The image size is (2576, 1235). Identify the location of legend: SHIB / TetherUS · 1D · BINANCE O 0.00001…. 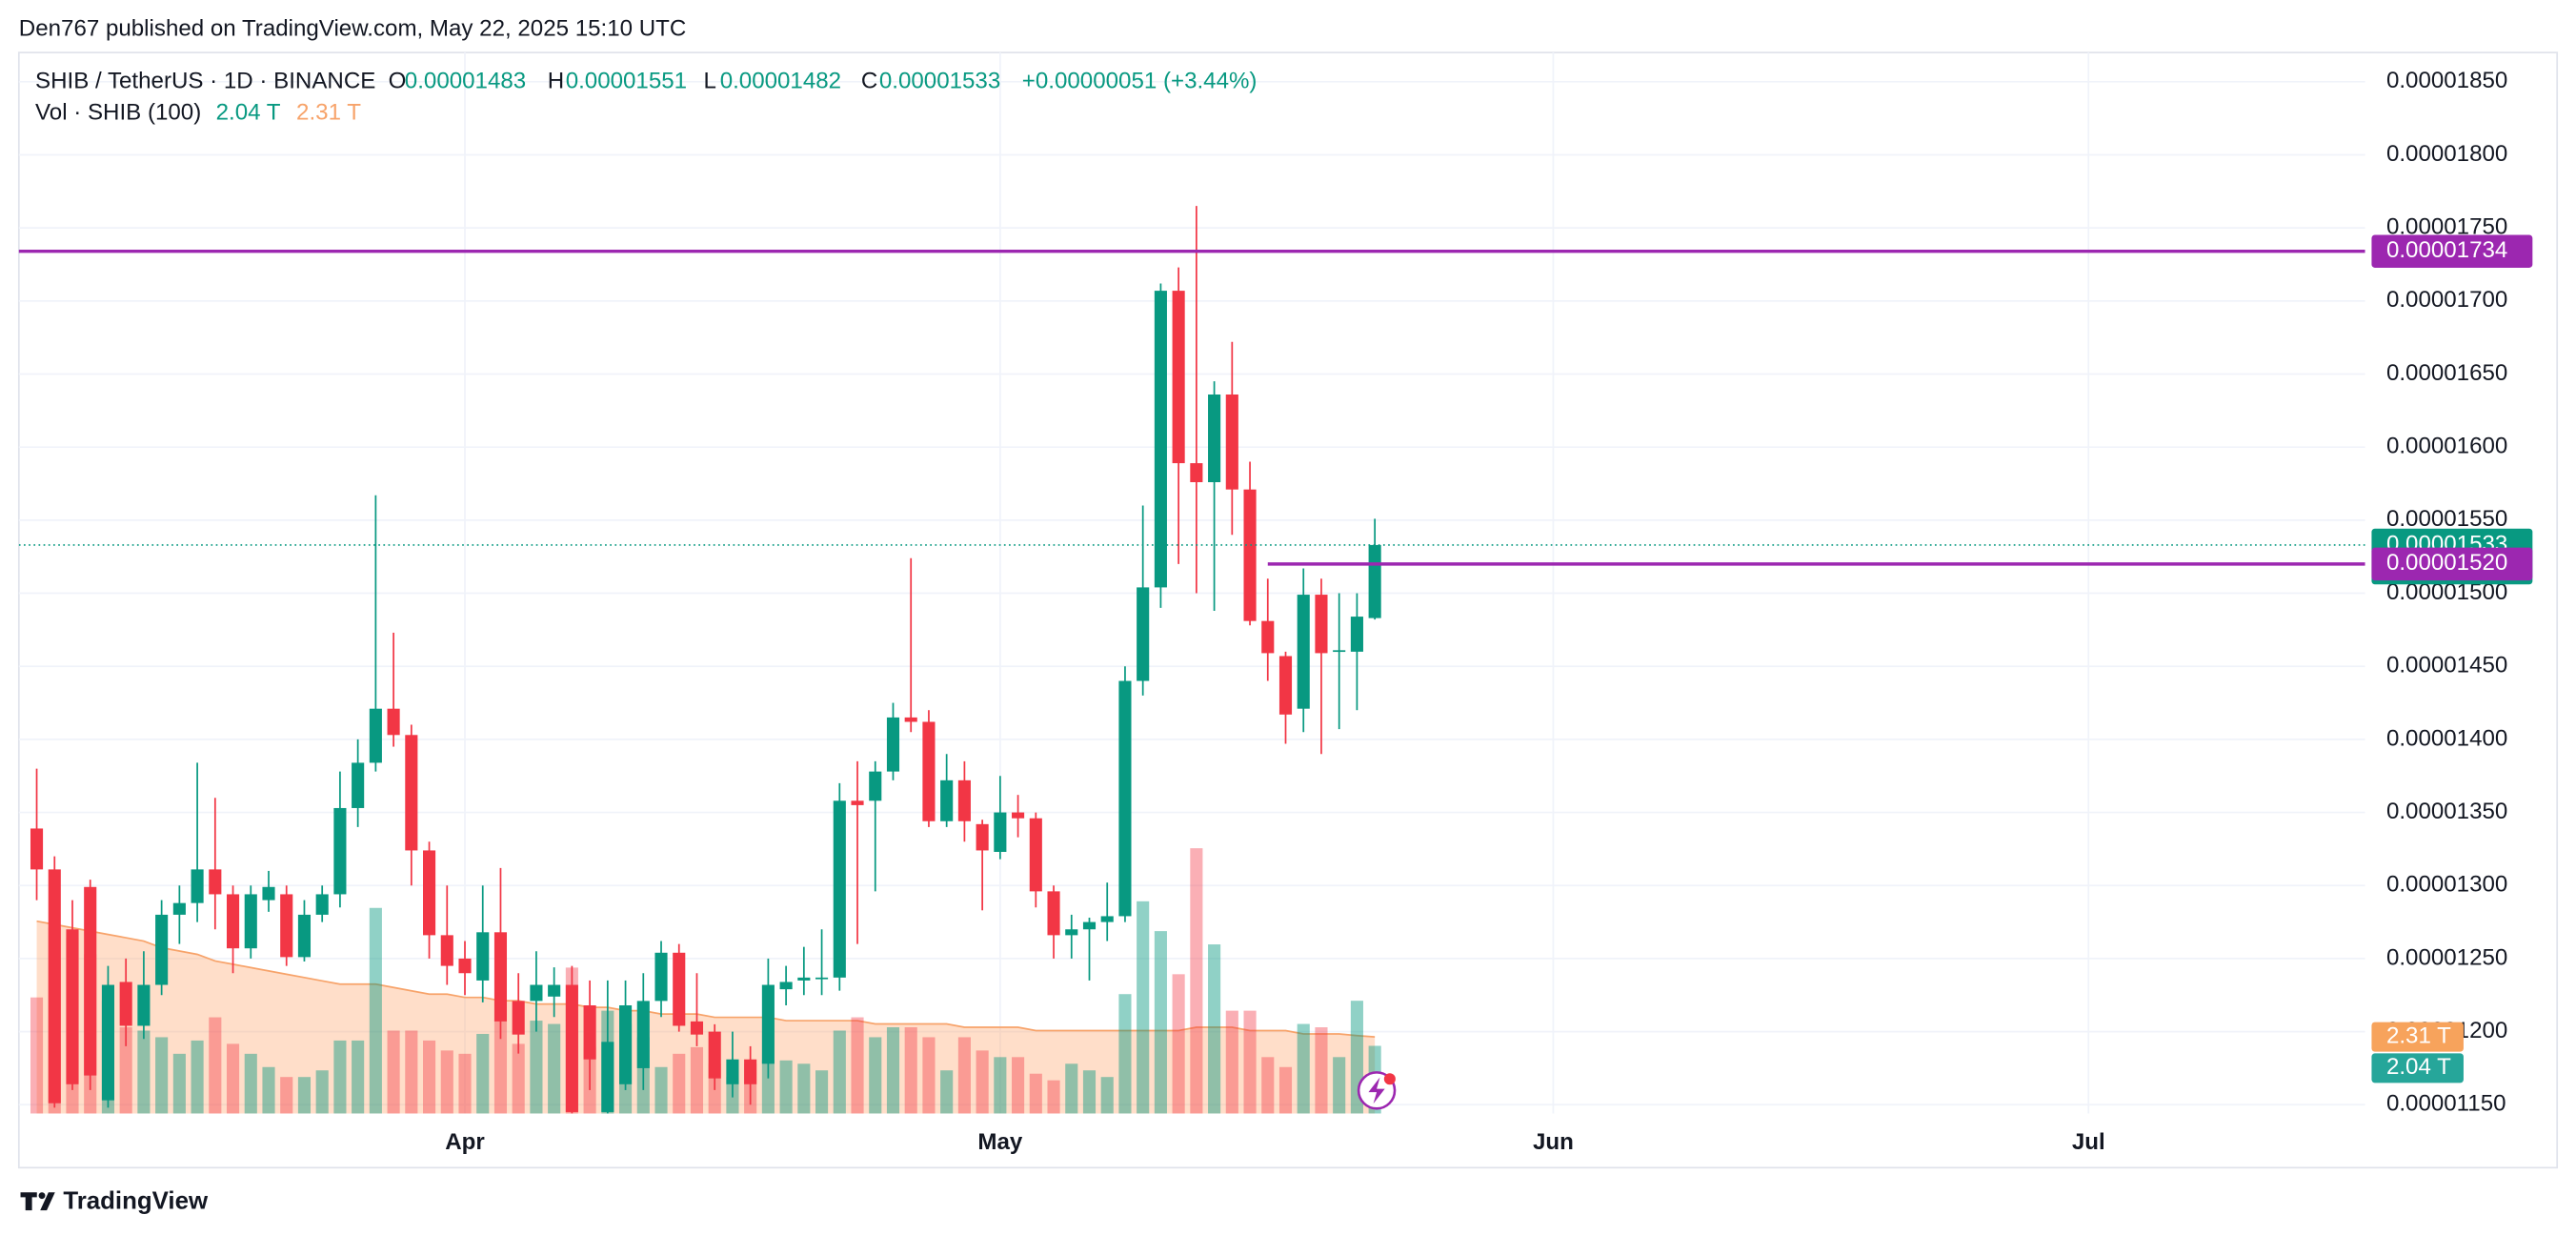
(646, 97).